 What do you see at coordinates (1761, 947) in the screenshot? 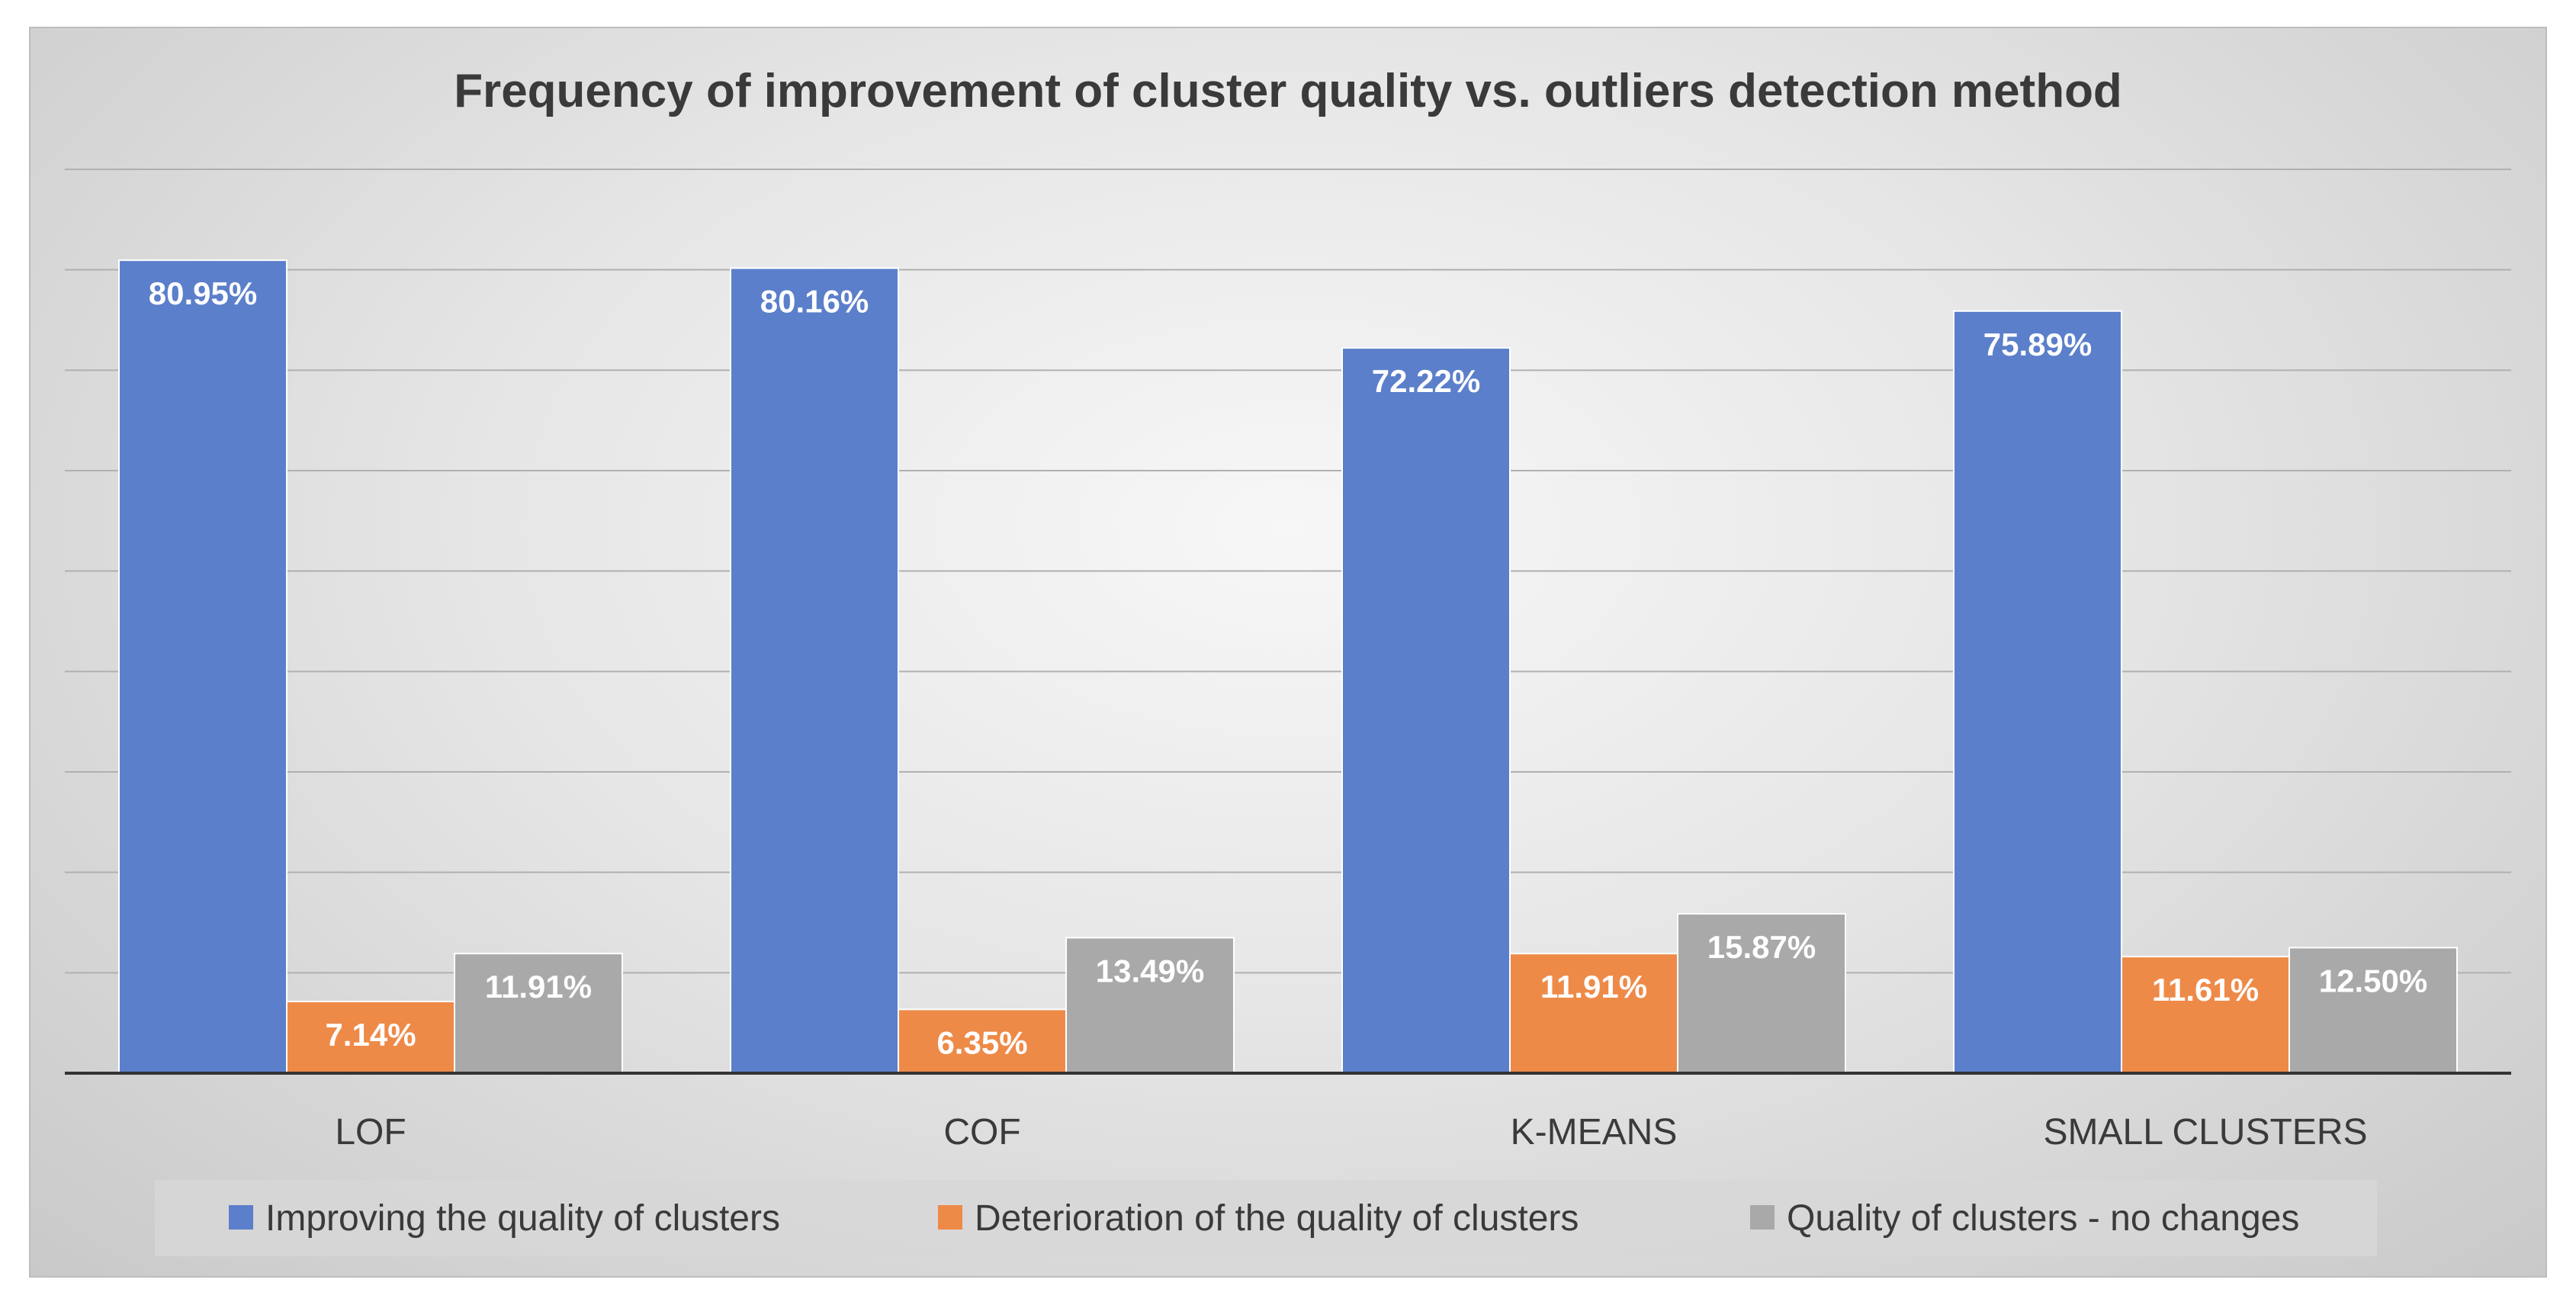
I see `data-label: 15.87%` at bounding box center [1761, 947].